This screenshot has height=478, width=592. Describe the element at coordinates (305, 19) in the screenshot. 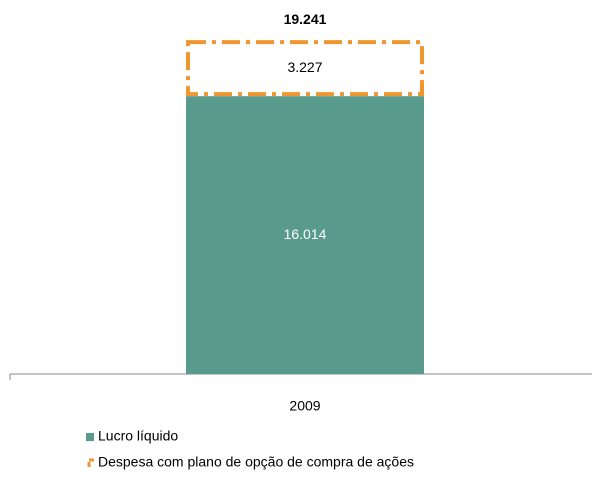

I see `total-label: 19.241` at that location.